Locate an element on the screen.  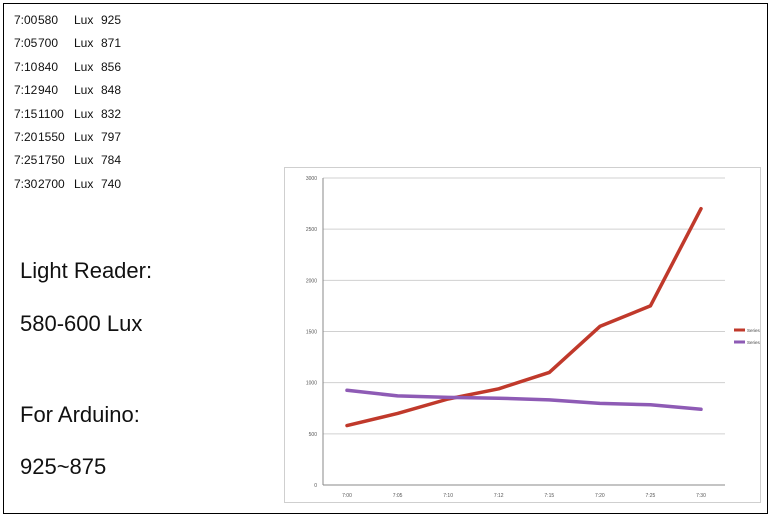
arduino-label: For Arduino: is located at coordinates (80, 414).